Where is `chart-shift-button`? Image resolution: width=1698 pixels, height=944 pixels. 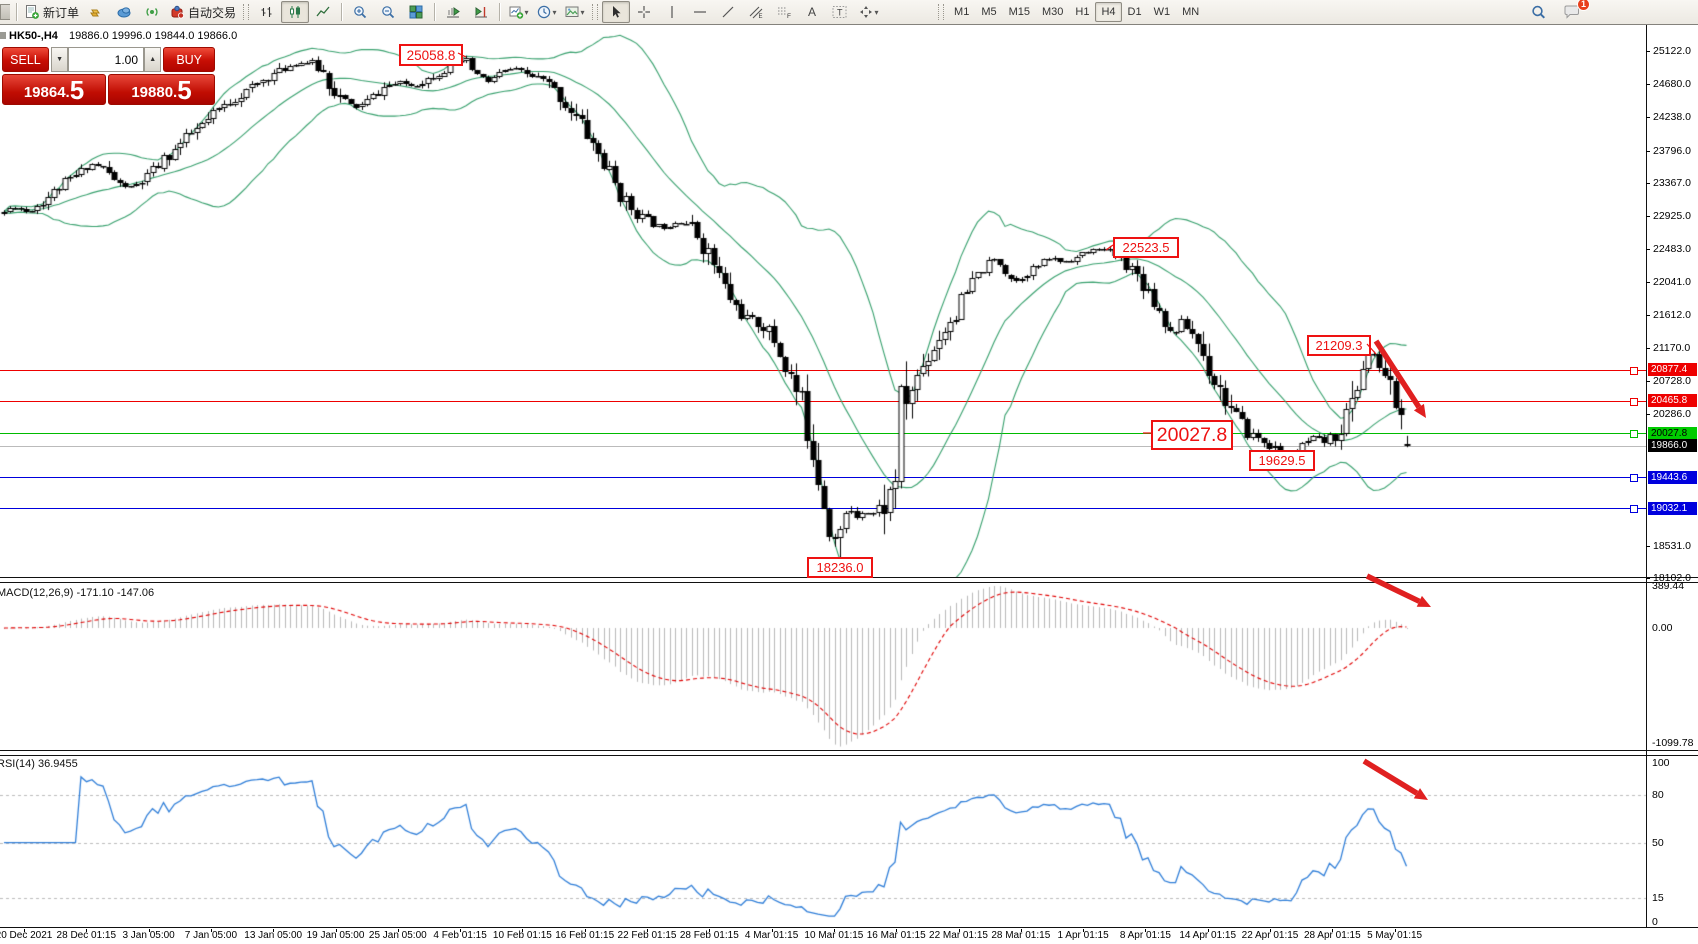
chart-shift-button is located at coordinates (481, 12).